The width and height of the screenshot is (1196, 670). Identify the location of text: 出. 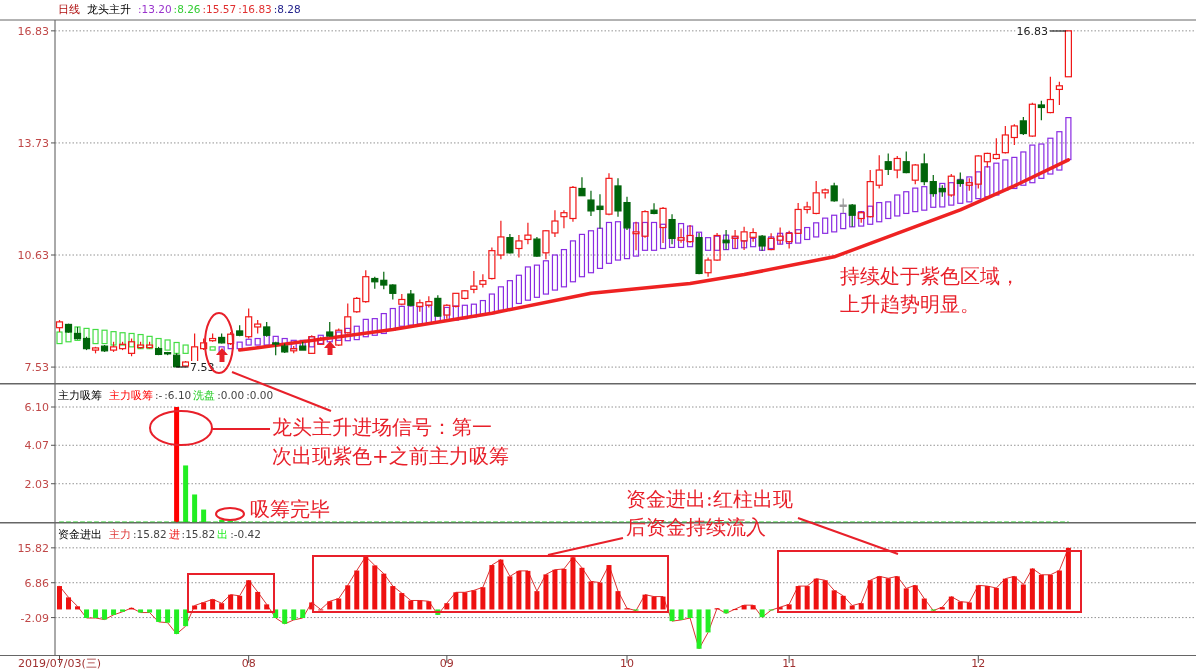
(223, 534).